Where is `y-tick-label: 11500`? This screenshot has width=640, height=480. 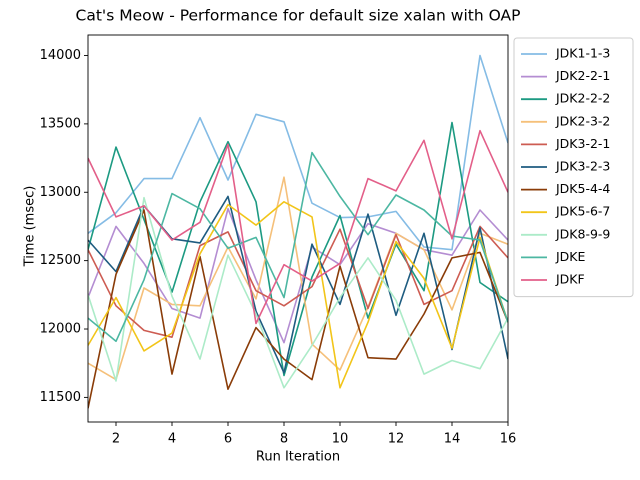
y-tick-label: 11500 is located at coordinates (60, 397).